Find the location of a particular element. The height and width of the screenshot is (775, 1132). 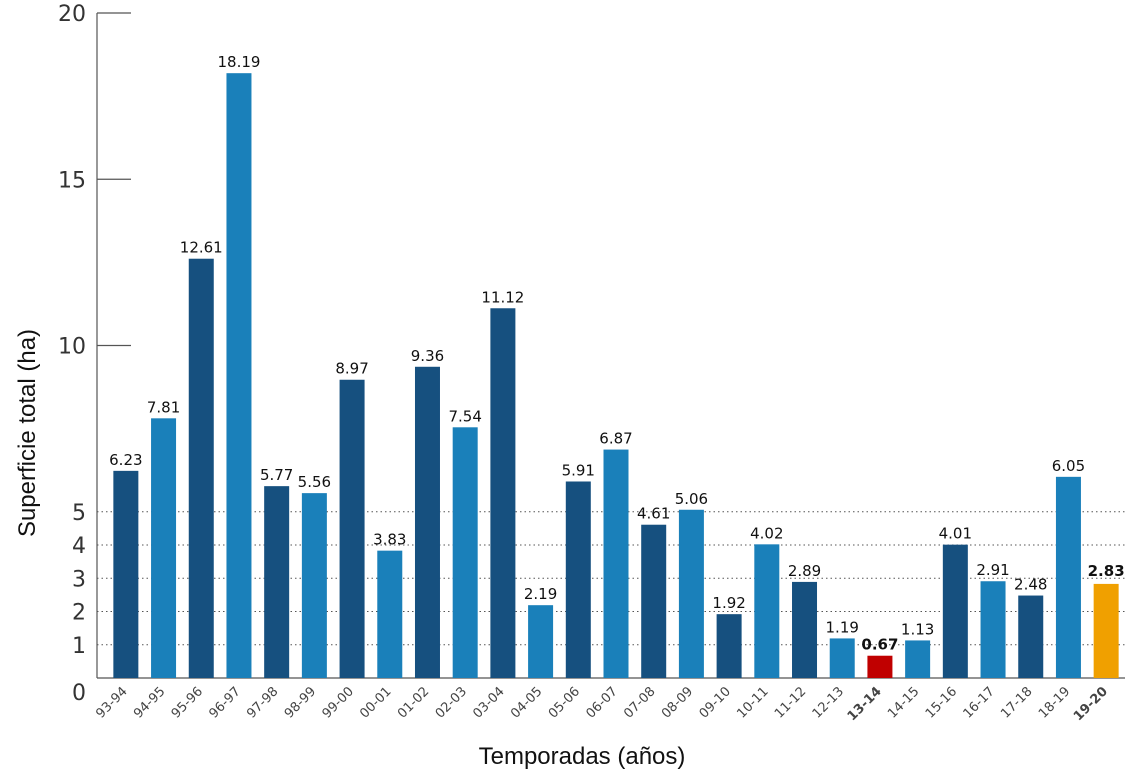

value-label-16-17: 2.91 is located at coordinates (992, 570).